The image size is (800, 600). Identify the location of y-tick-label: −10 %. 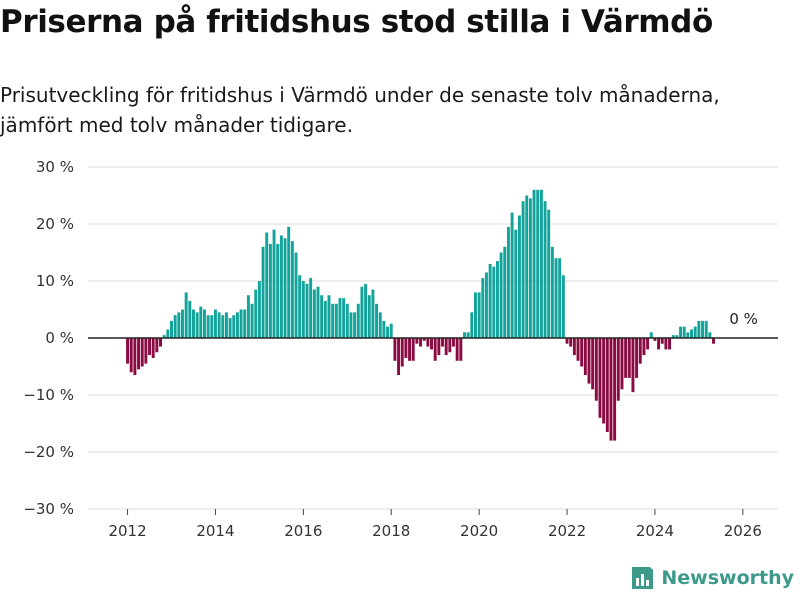
(48, 395).